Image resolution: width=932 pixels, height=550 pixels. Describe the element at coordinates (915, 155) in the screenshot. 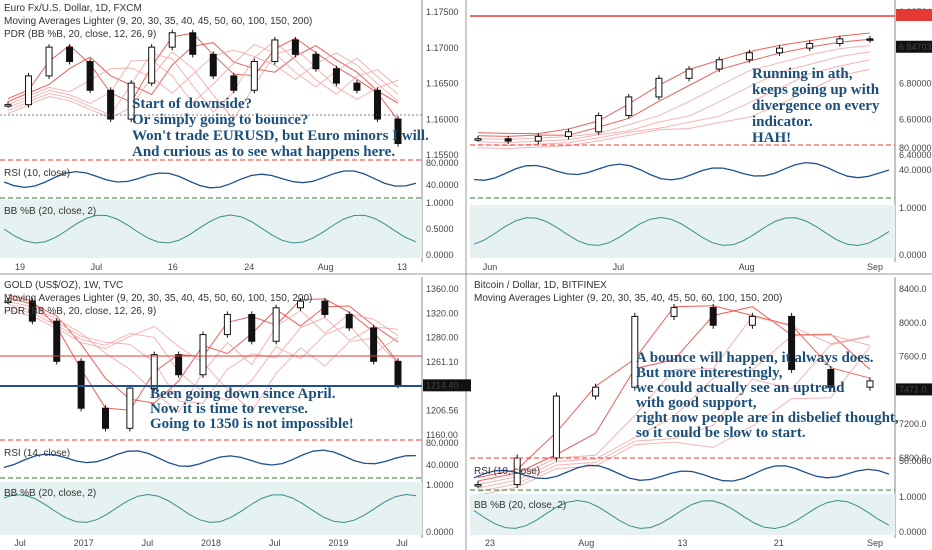

I see `price-tick-label: 6.40000` at that location.